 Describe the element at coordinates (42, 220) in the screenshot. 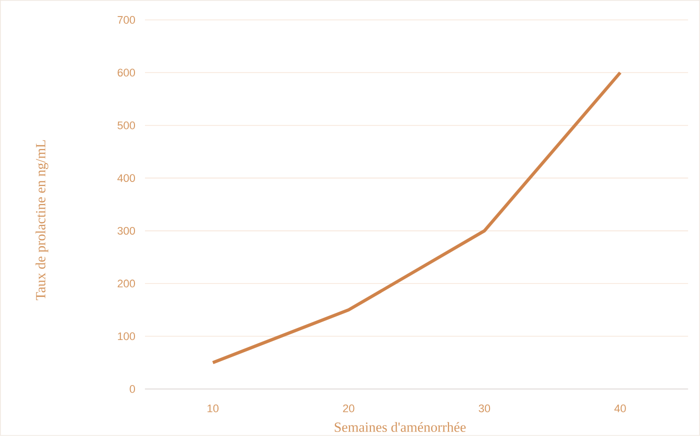

I see `y-axis-title: Taux de prolactine en ng/mL` at that location.